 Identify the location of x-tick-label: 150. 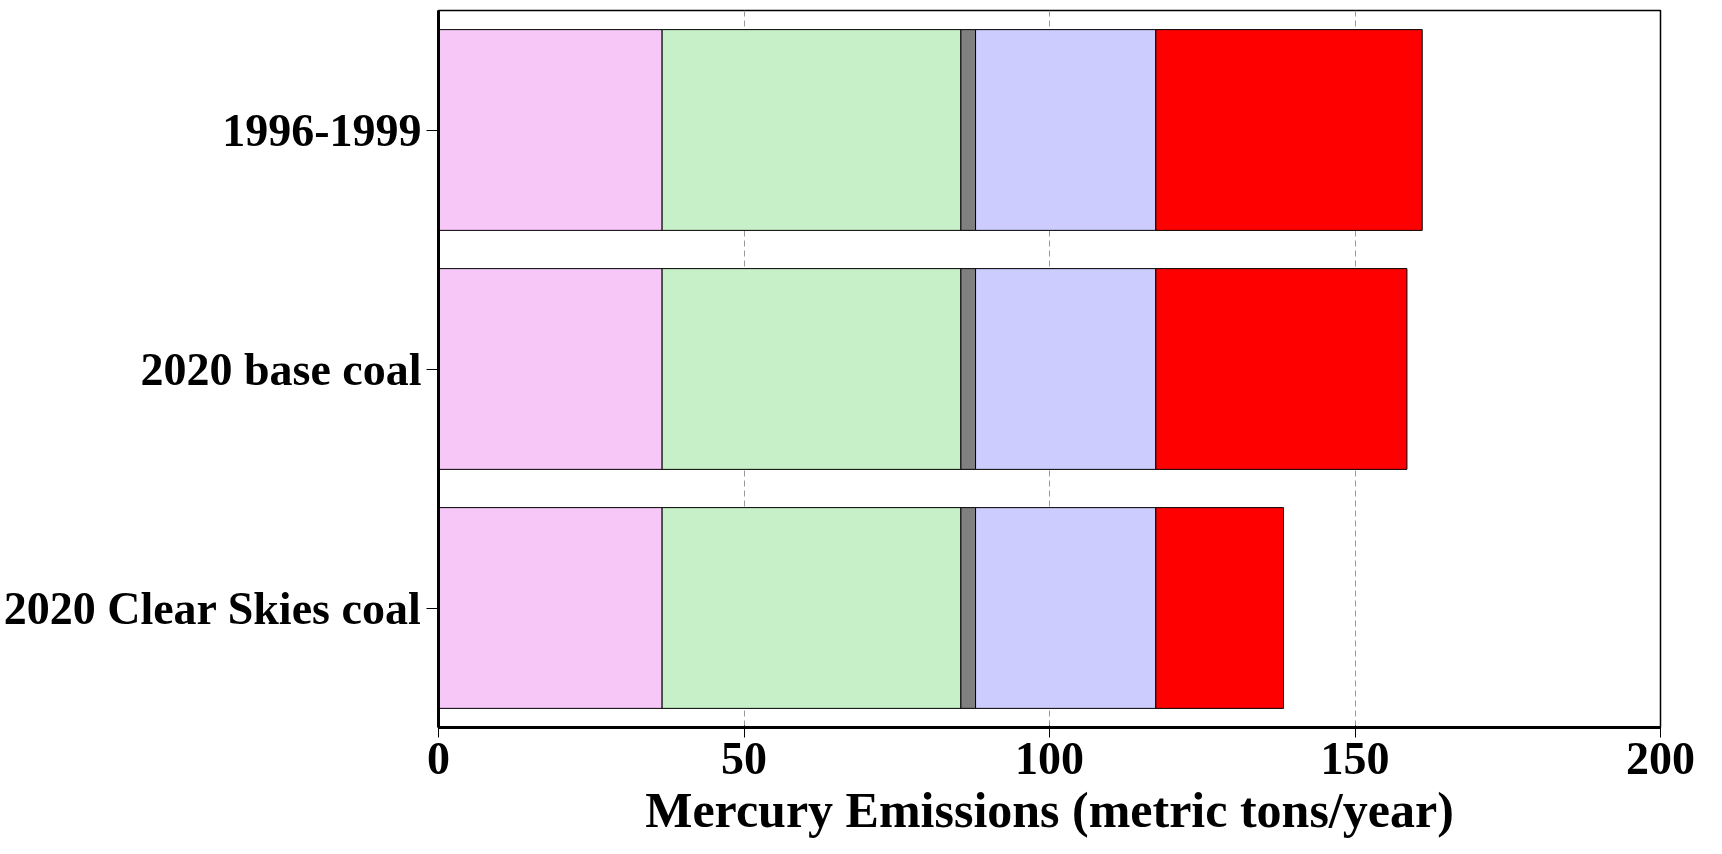
(1355, 758).